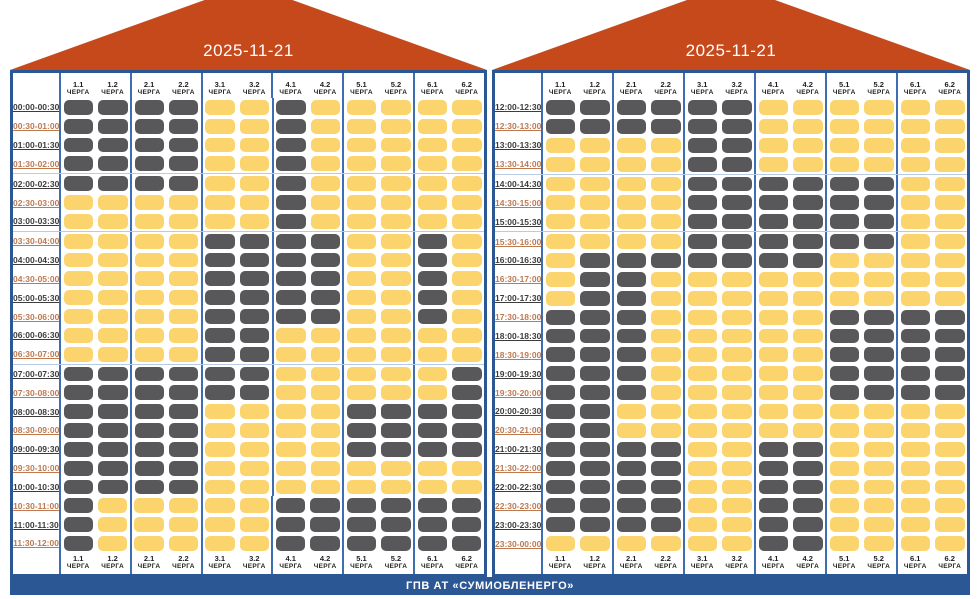 This screenshot has height=599, width=980. What do you see at coordinates (773, 88) in the screenshot?
I see `column-header: 4.1 ЧЕРГА` at bounding box center [773, 88].